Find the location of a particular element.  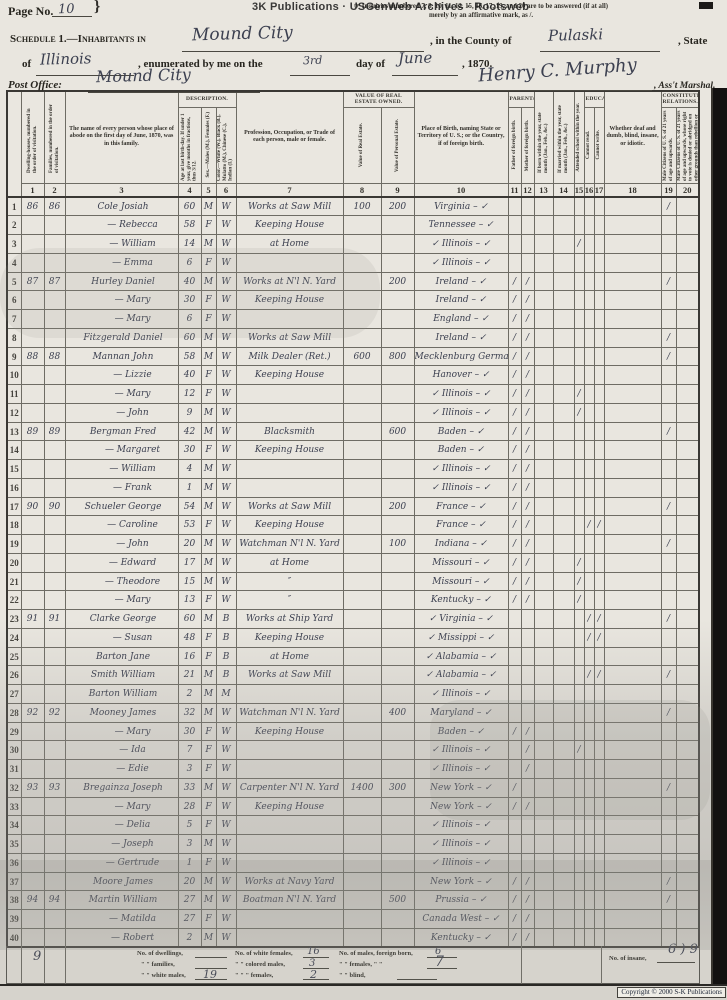

footer-males-foreign-label: No. of males, foreign born, is located at coordinates (376, 953).